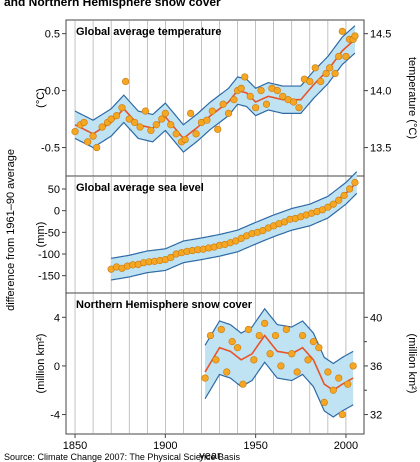 The width and height of the screenshot is (420, 462). What do you see at coordinates (376, 318) in the screenshot?
I see `y-tick-label-right: 40` at bounding box center [376, 318].